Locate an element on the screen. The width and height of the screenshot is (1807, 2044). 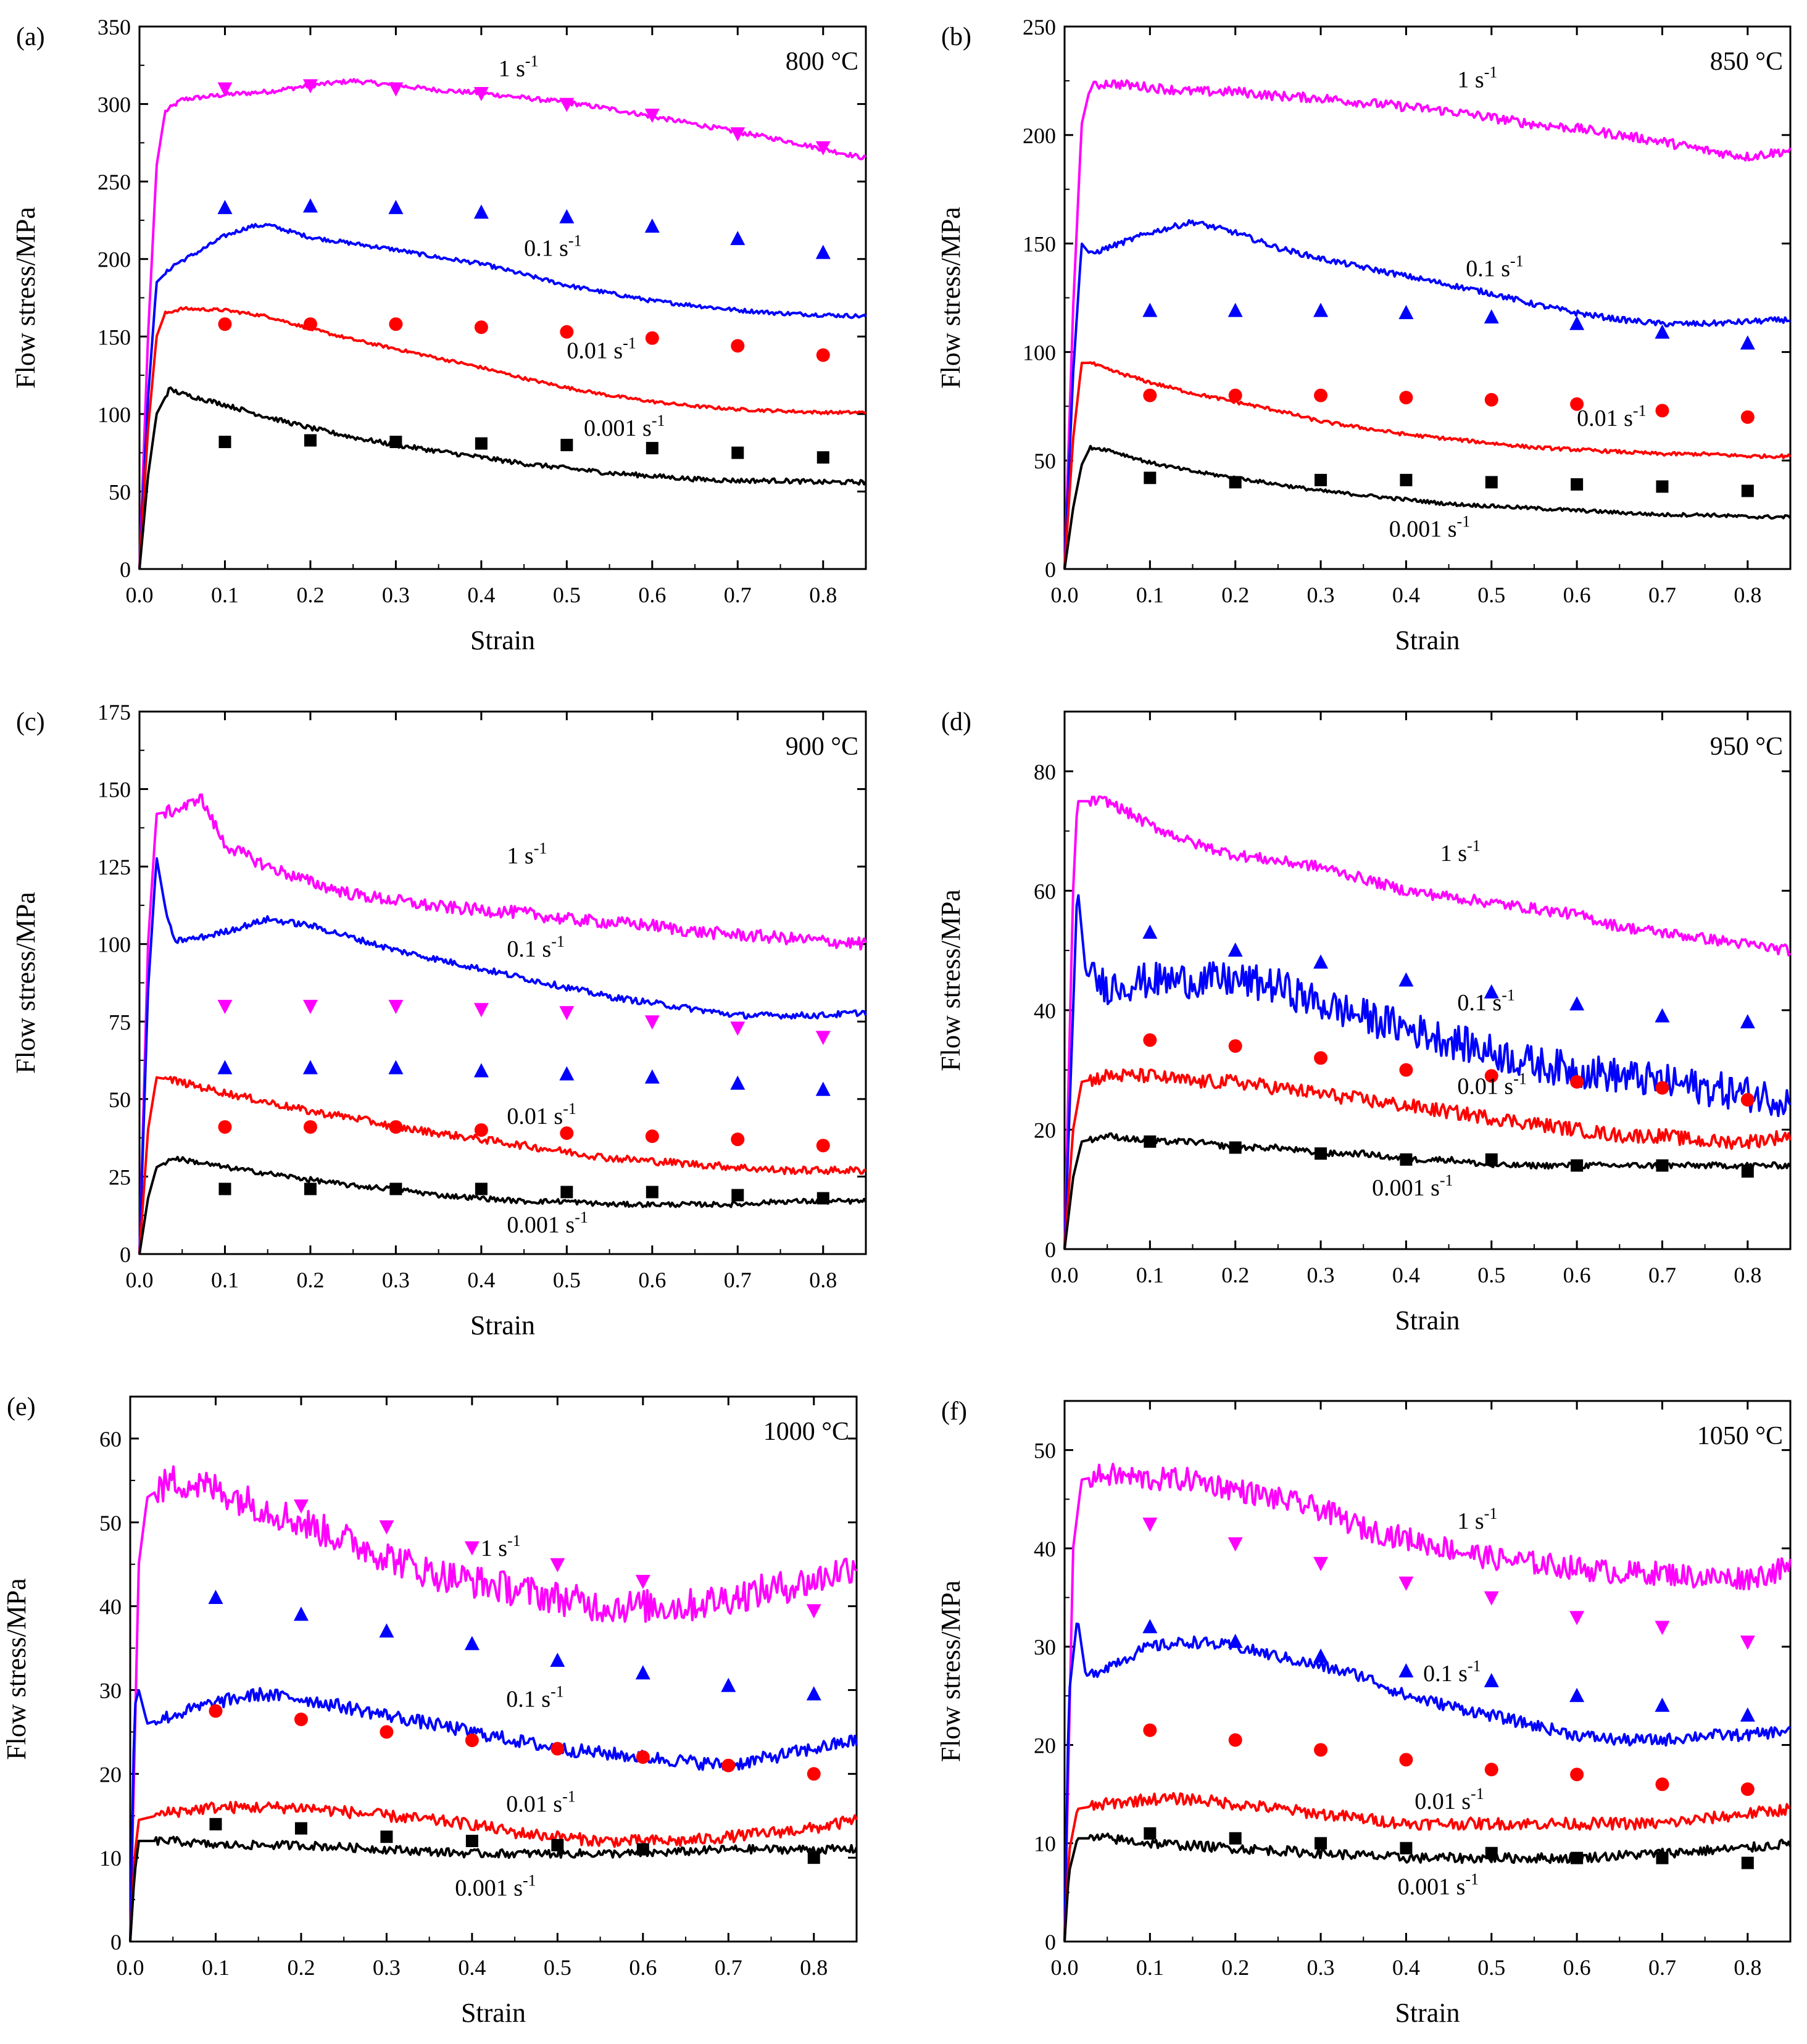
y-tick-label: 40 is located at coordinates (1045, 1011).